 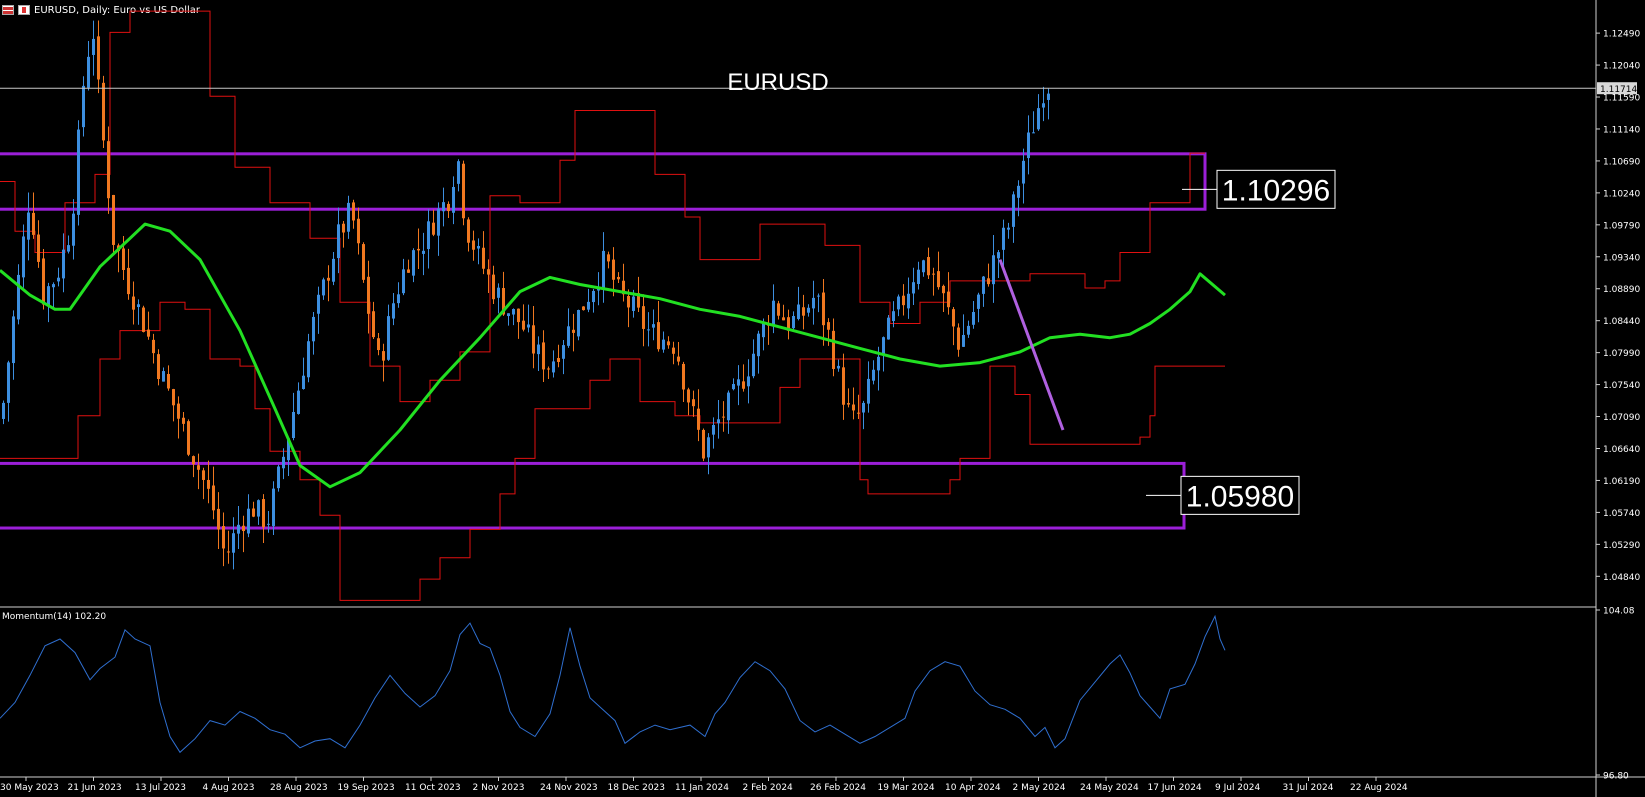 I want to click on time-tick-label: 2 Feb 2024, so click(x=768, y=788).